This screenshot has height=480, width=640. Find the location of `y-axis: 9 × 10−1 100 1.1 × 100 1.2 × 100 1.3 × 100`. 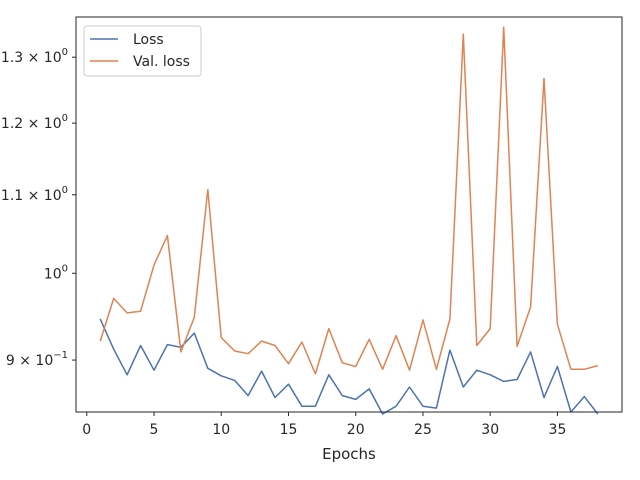

y-axis: 9 × 10−1 100 1.1 × 100 1.2 × 100 1.3 × 100 is located at coordinates (38, 208).